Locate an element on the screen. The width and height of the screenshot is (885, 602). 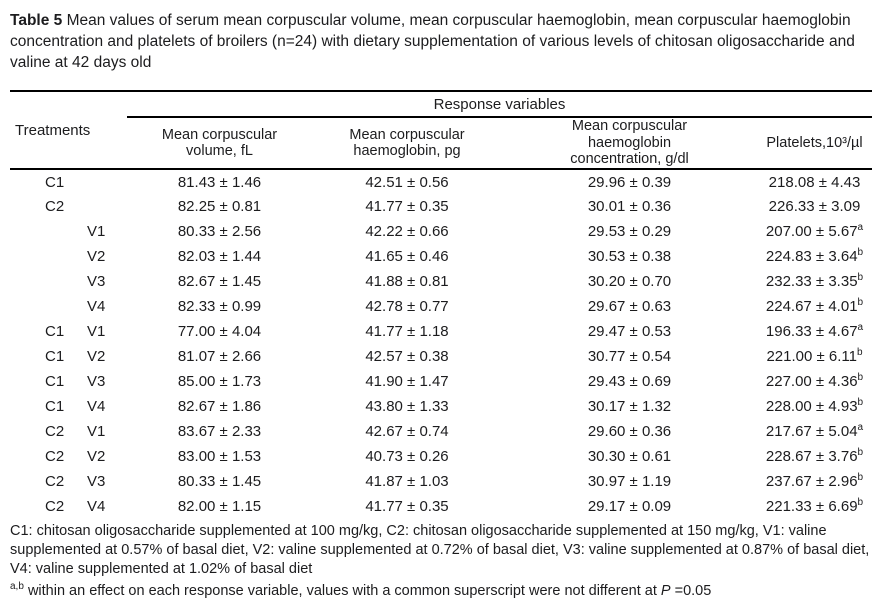
cell-platelets: 218.08 ± 4.43 is located at coordinates (814, 181).